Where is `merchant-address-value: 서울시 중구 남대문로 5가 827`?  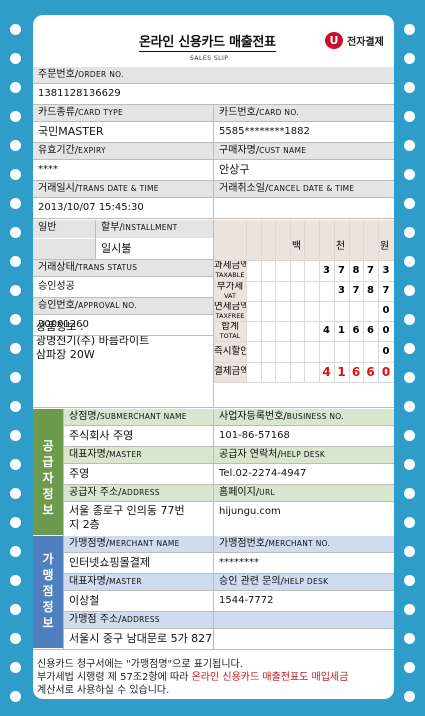
merchant-address-value: 서울시 중구 남대문로 5가 827 is located at coordinates (141, 638).